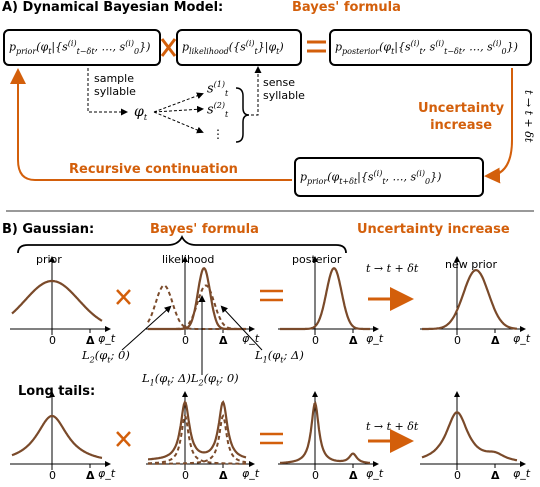 The width and height of the screenshot is (540, 487). What do you see at coordinates (325, 432) in the screenshot?
I see `lt-posterior-curve` at bounding box center [325, 432].